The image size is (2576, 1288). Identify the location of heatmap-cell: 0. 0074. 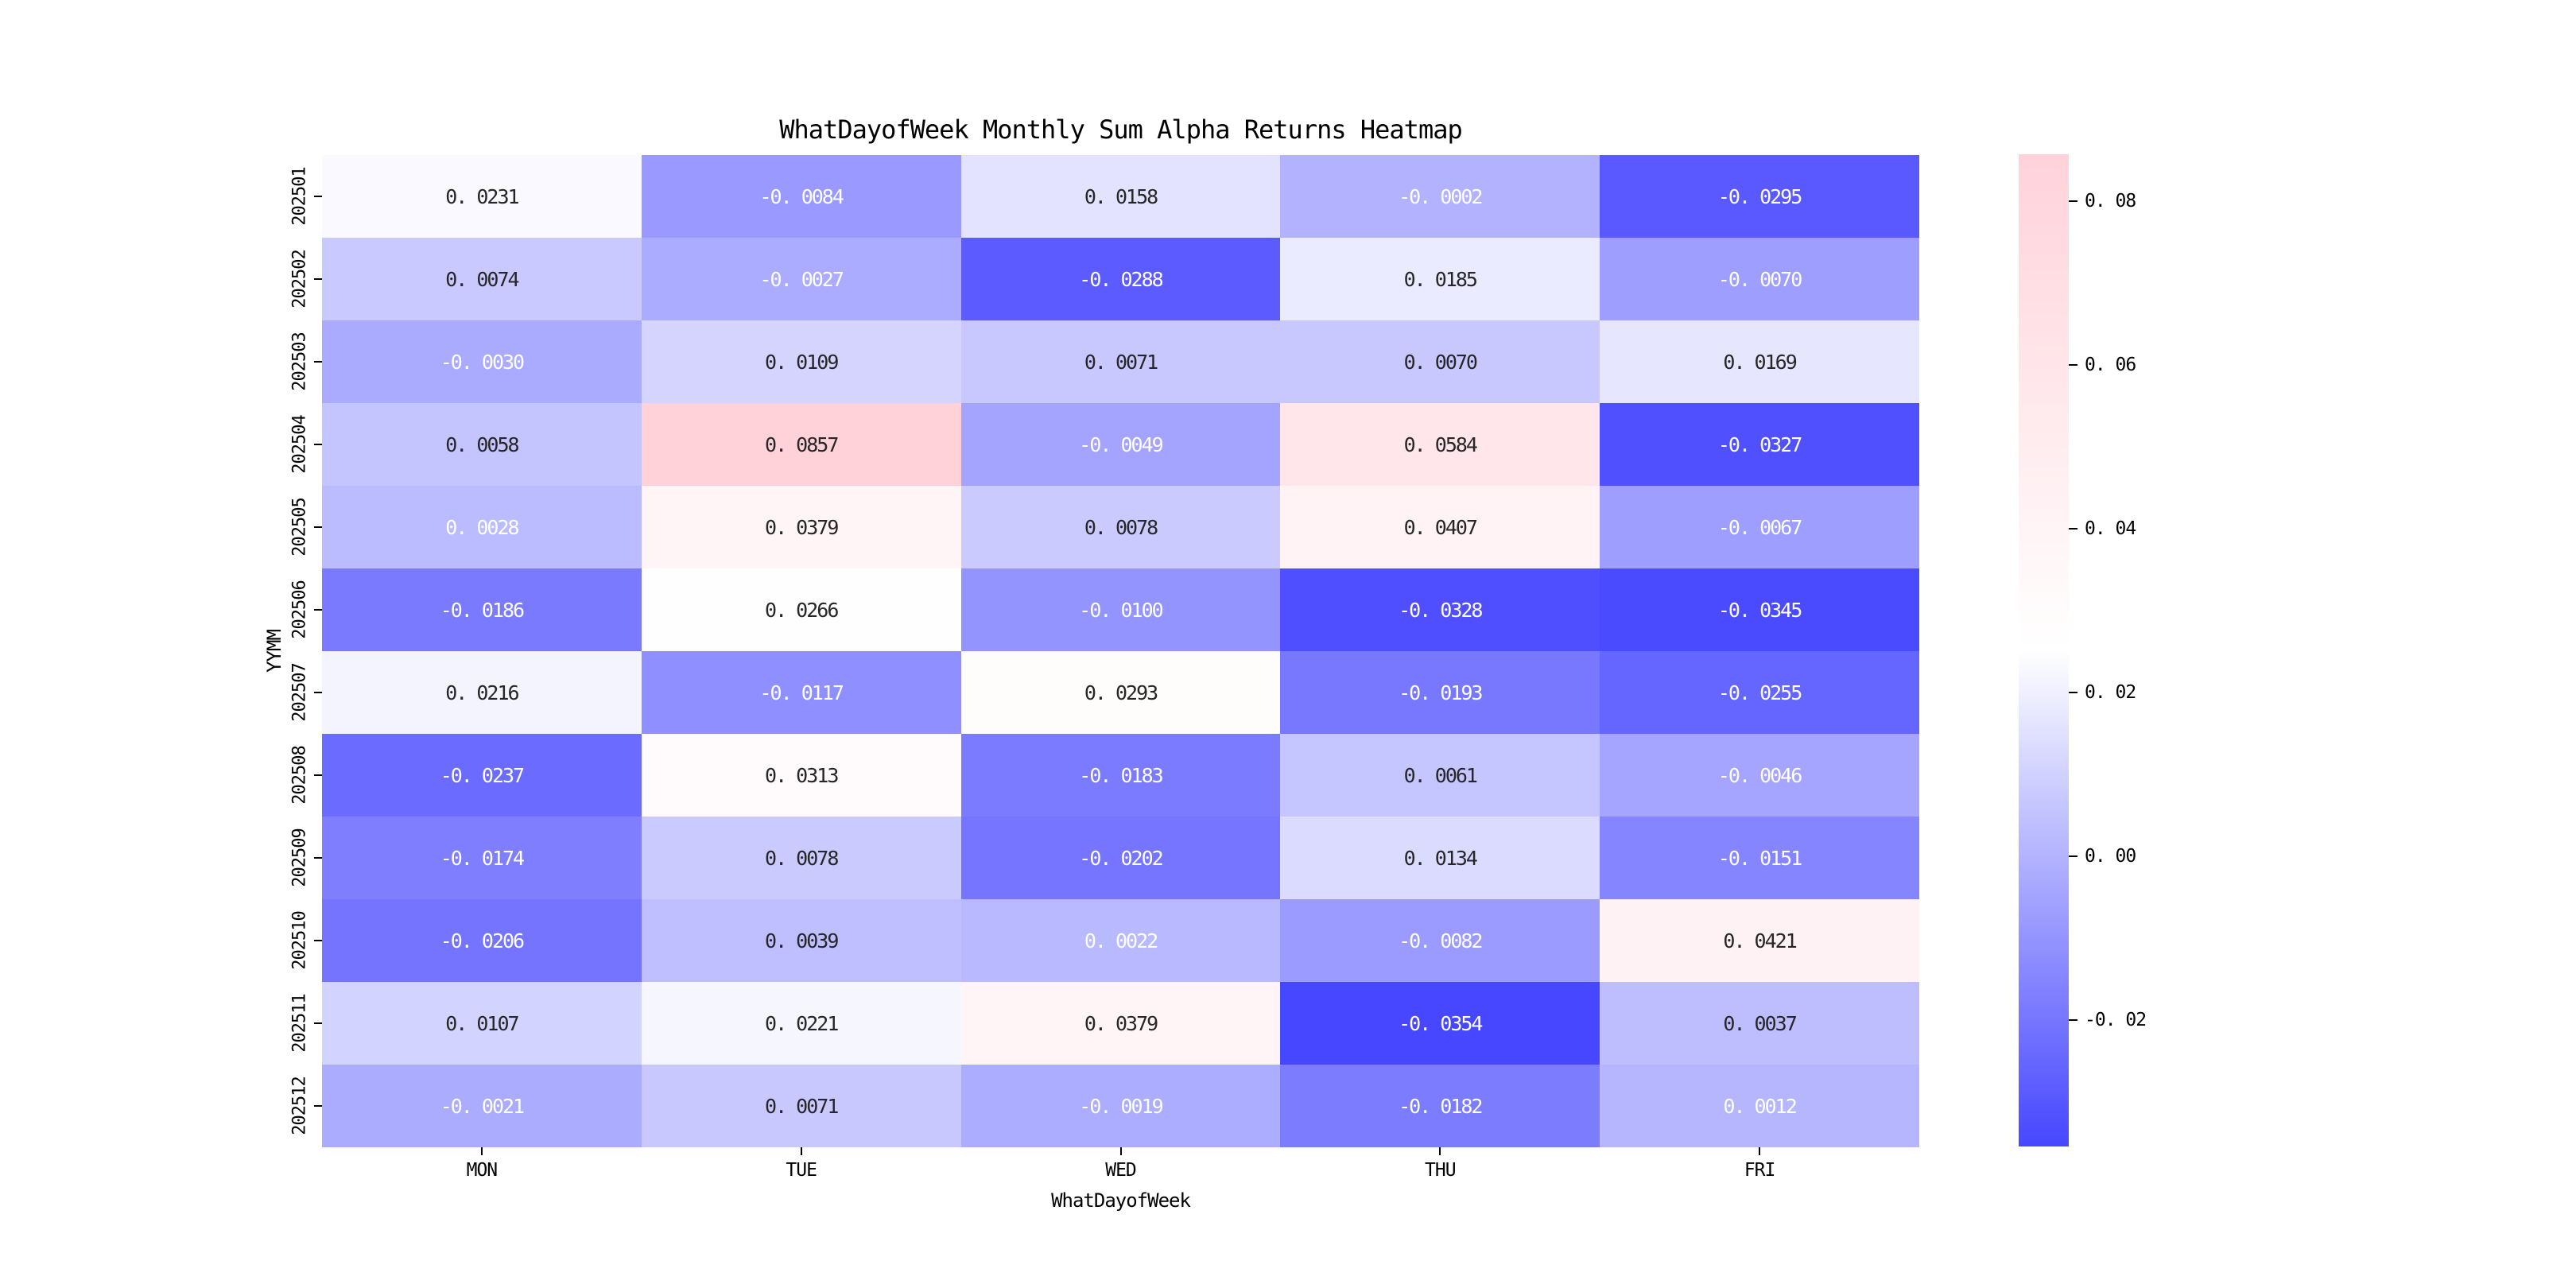
(482, 279).